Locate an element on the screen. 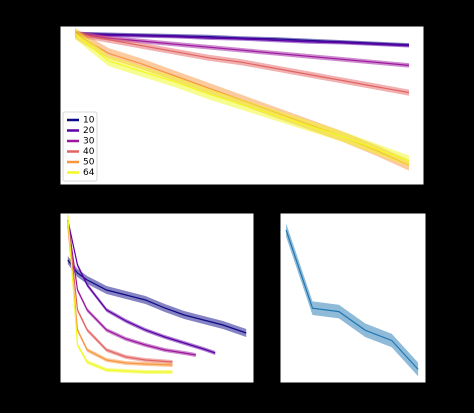 The width and height of the screenshot is (474, 413). legend-label: 50 is located at coordinates (89, 163).